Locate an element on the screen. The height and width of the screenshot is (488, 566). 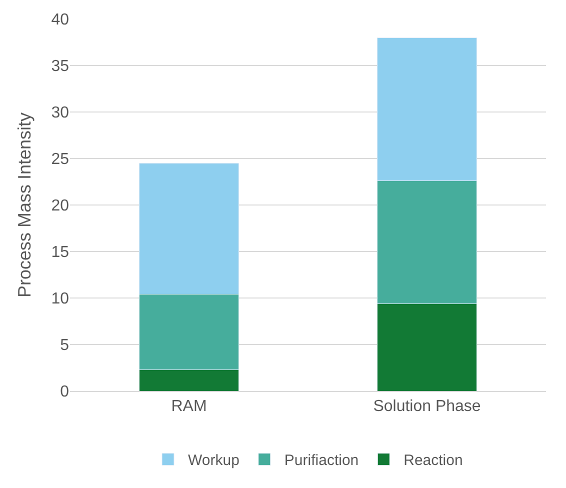
x-tick-label: RAM is located at coordinates (189, 407).